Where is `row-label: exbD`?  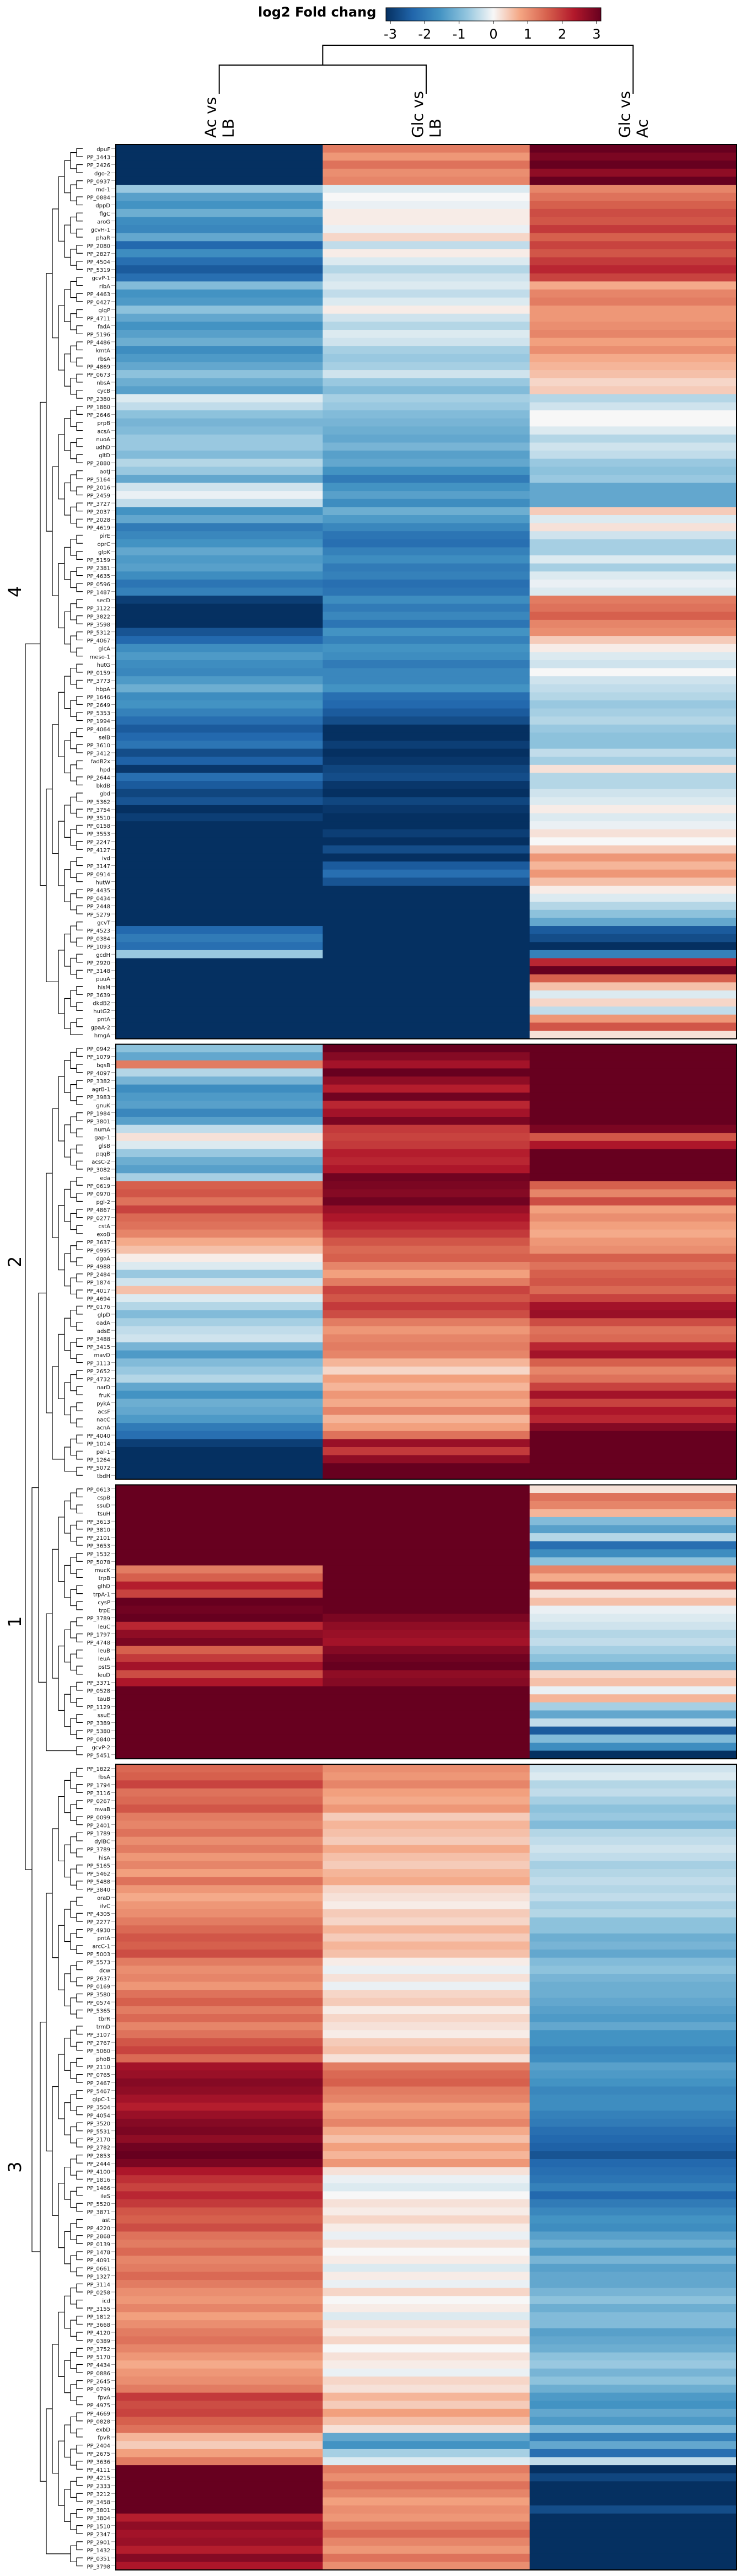 row-label: exbD is located at coordinates (103, 2430).